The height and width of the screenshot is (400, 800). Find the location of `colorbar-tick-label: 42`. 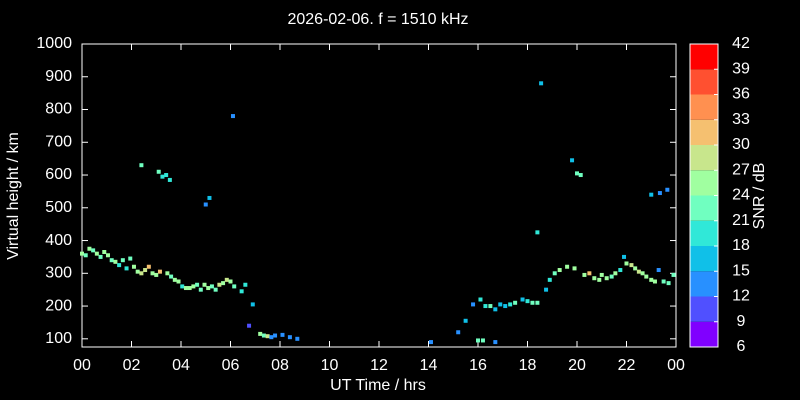

colorbar-tick-label: 42 is located at coordinates (741, 43).